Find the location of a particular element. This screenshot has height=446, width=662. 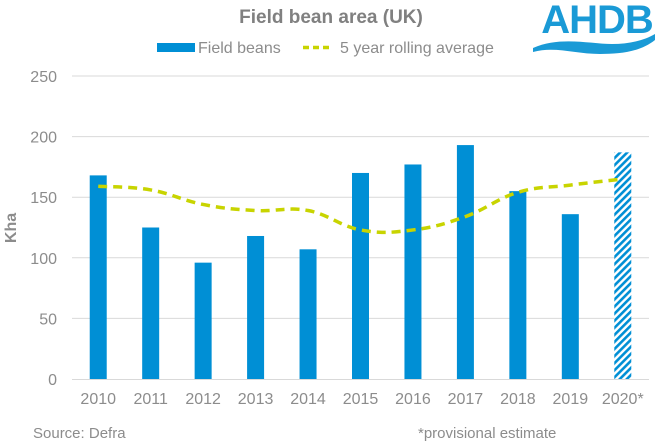

bar-2015 is located at coordinates (360, 275).